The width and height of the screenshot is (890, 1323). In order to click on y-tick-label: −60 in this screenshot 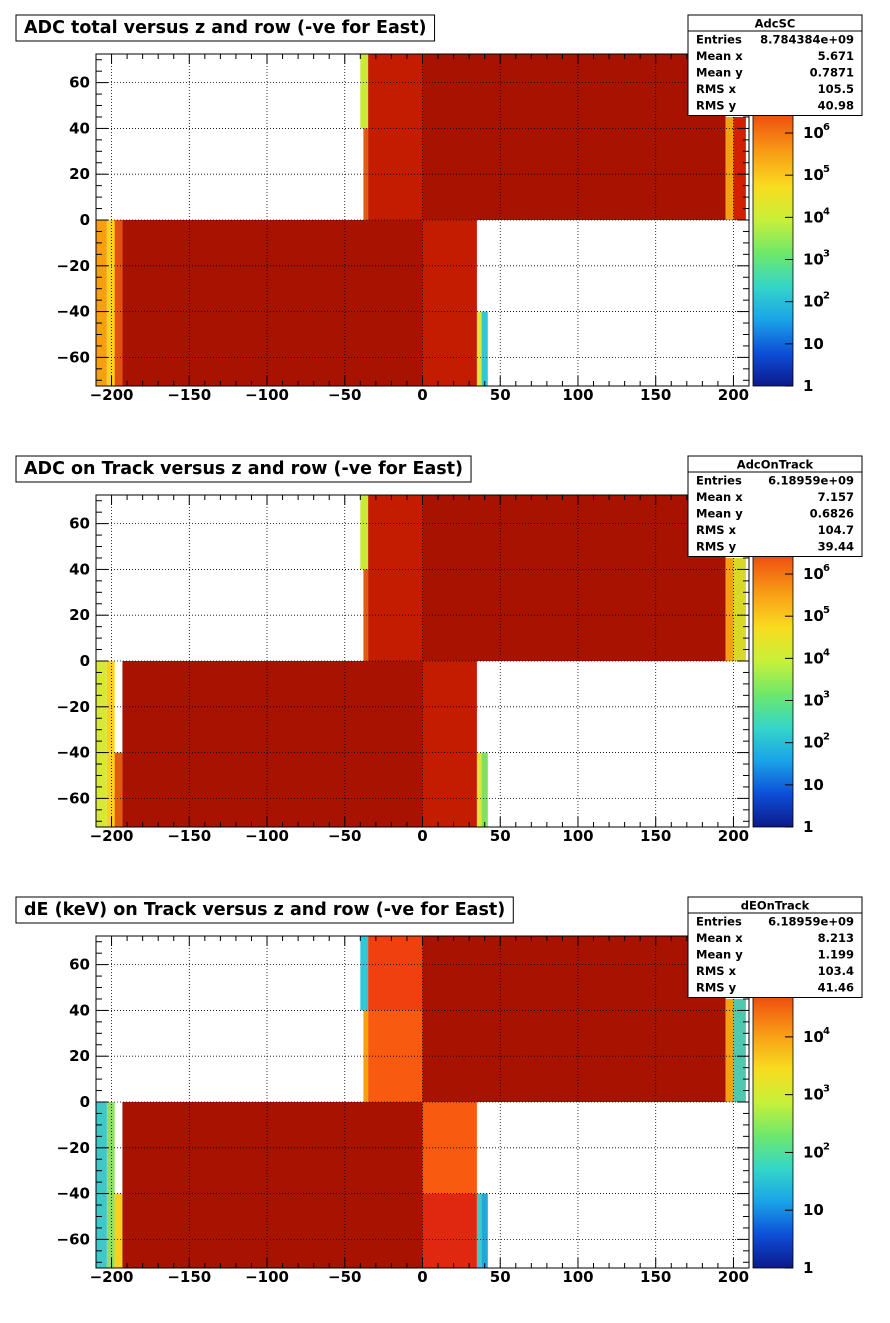, I will do `click(73, 798)`.